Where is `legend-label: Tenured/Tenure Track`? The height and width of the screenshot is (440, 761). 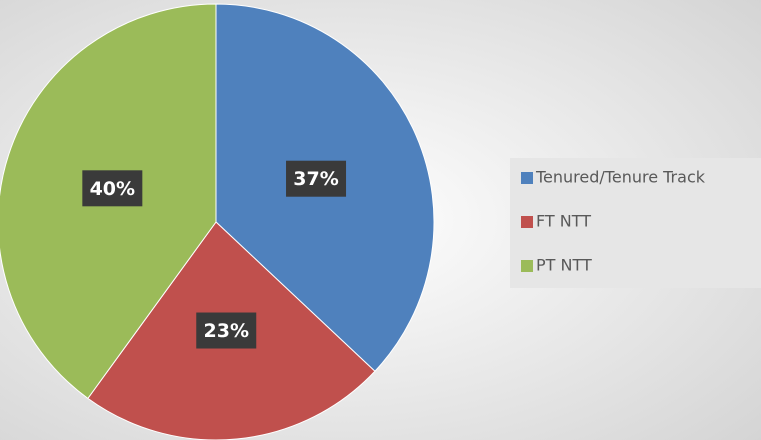 legend-label: Tenured/Tenure Track is located at coordinates (620, 177).